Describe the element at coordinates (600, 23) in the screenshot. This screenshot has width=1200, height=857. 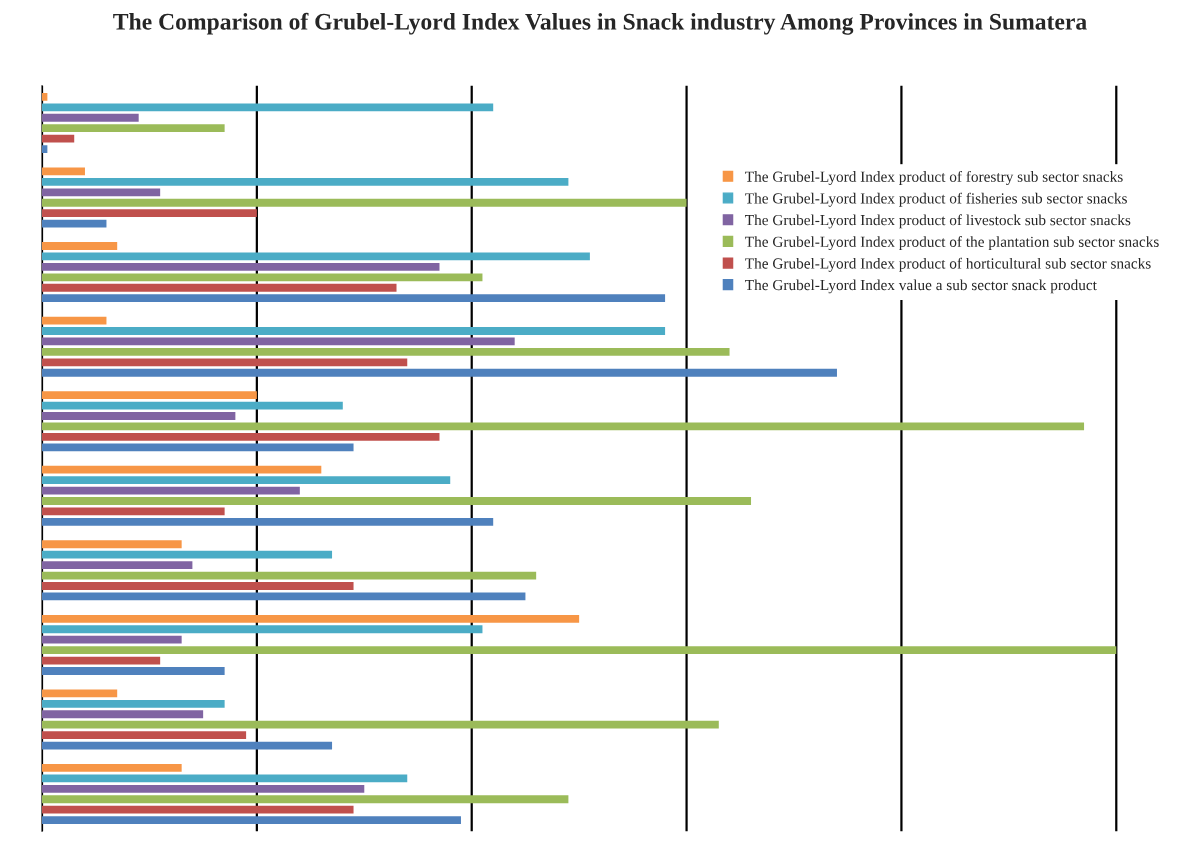
I see `chart-title: The Comparison of Grubel-Lyord Index Values in Snack industry Among Provinces in Sumatera` at that location.